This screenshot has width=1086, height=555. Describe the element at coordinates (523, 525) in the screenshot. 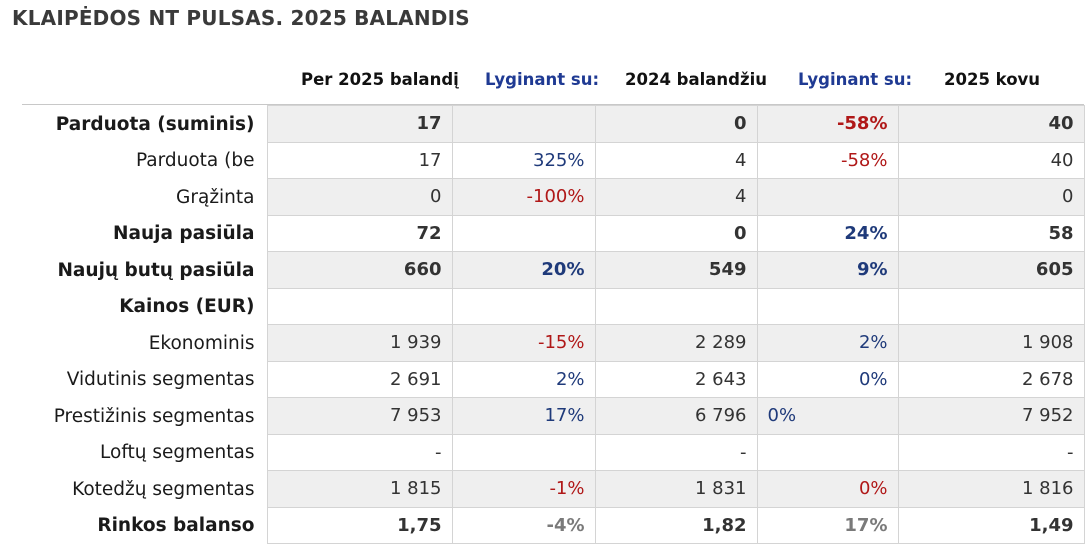

I see `change-cell: -4%` at that location.